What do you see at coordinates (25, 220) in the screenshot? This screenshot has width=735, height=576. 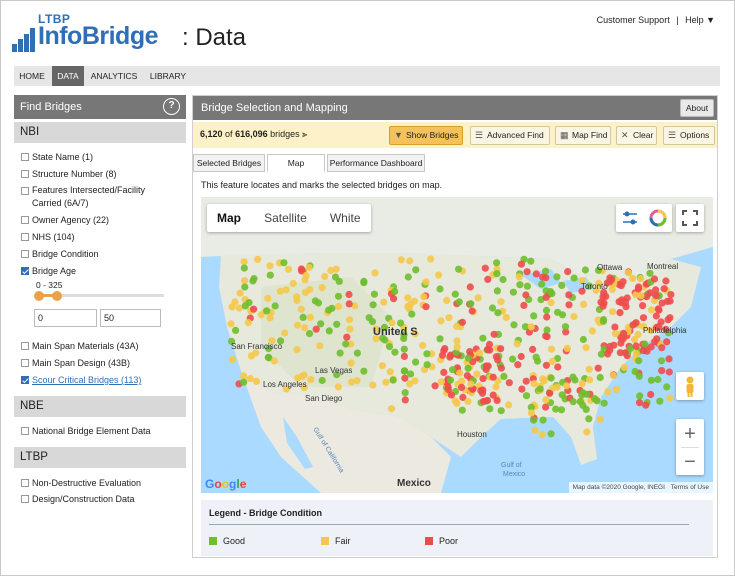 I see `checkbox-owner-agency` at bounding box center [25, 220].